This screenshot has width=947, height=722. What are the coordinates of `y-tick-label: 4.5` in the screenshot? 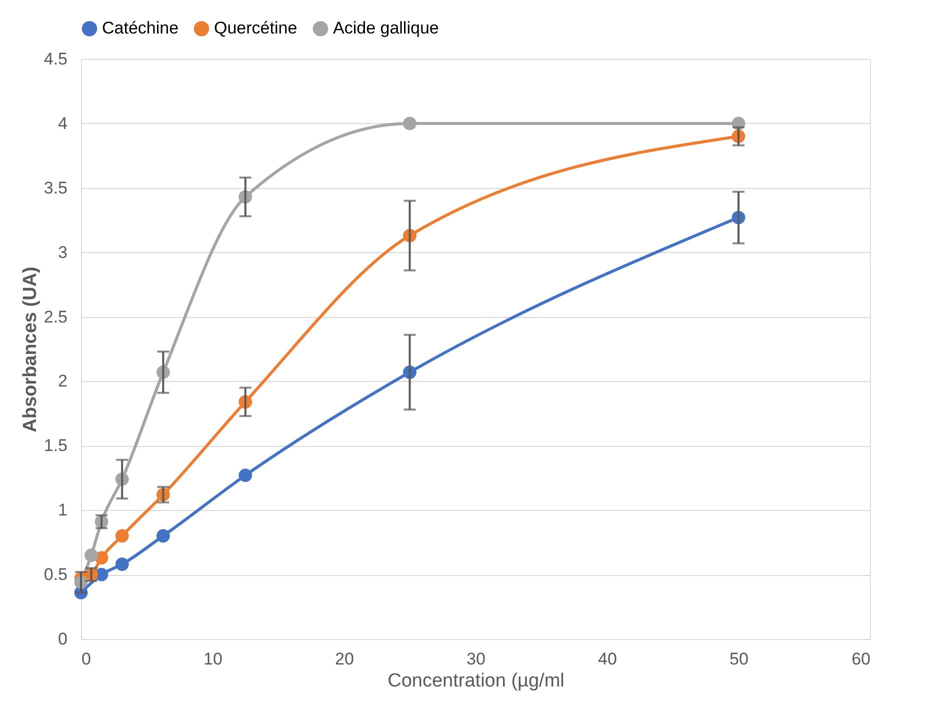 It's located at (56, 59).